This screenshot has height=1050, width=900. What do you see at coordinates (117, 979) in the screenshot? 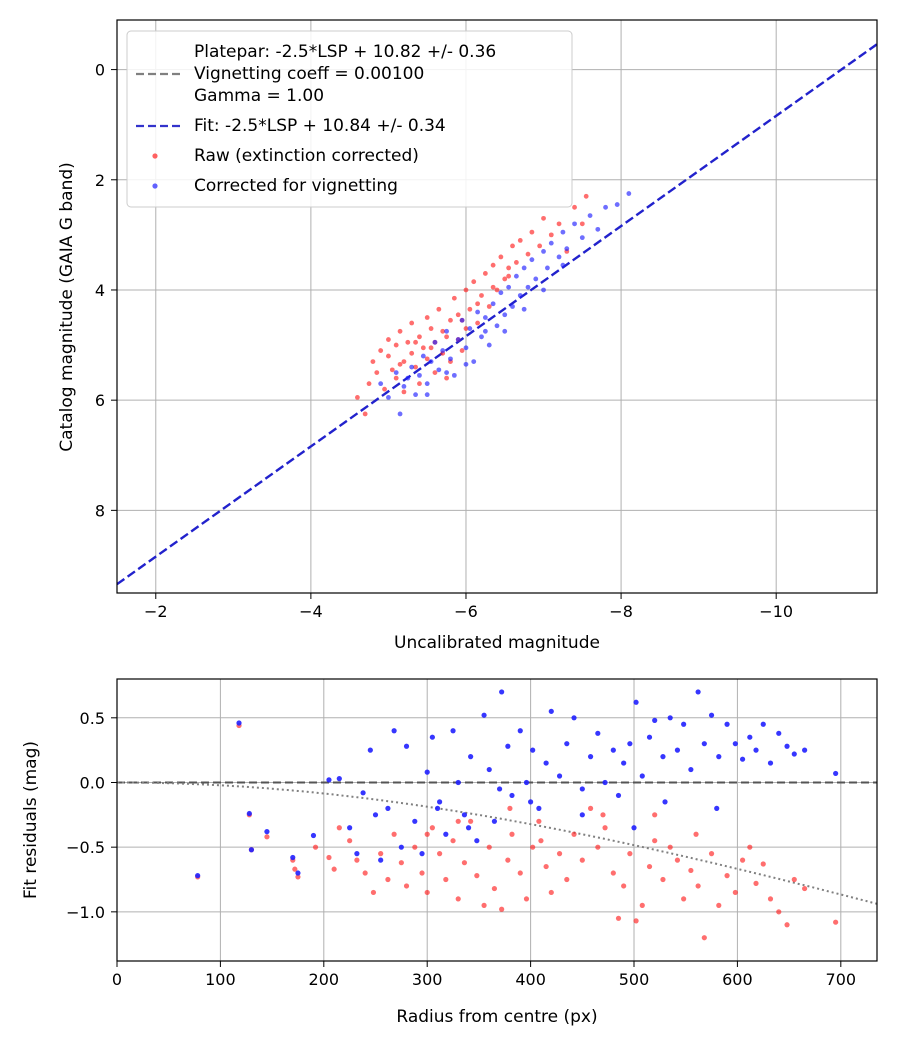
I see `bottom-x-tick-label: 0` at bounding box center [117, 979].